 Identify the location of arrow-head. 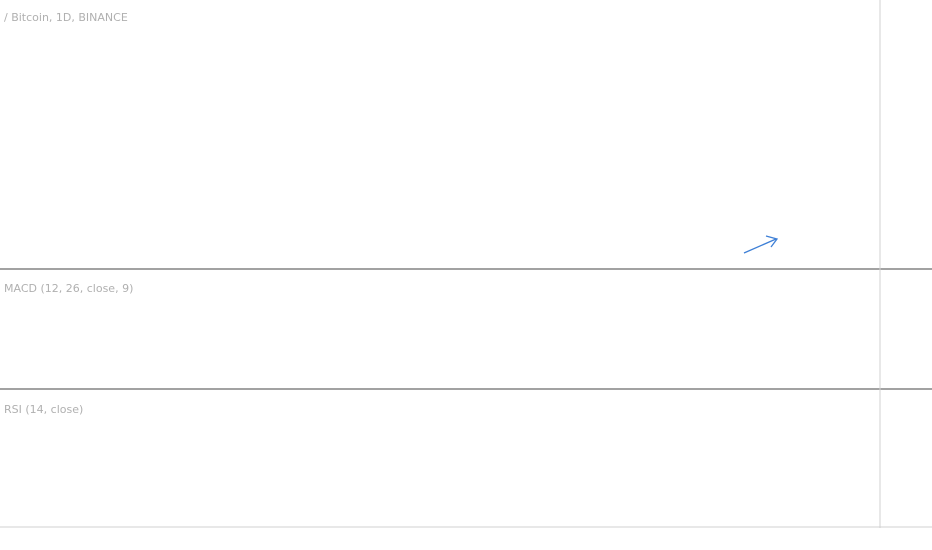
(772, 241).